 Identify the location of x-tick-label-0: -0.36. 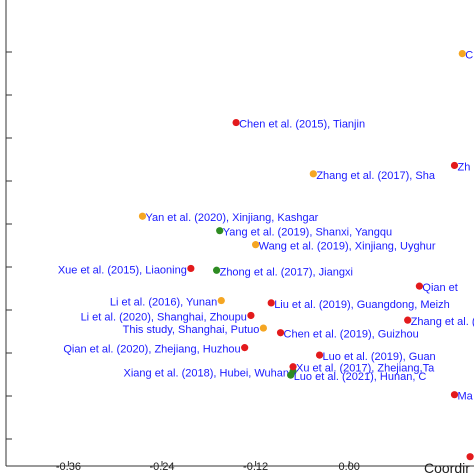
(68, 467).